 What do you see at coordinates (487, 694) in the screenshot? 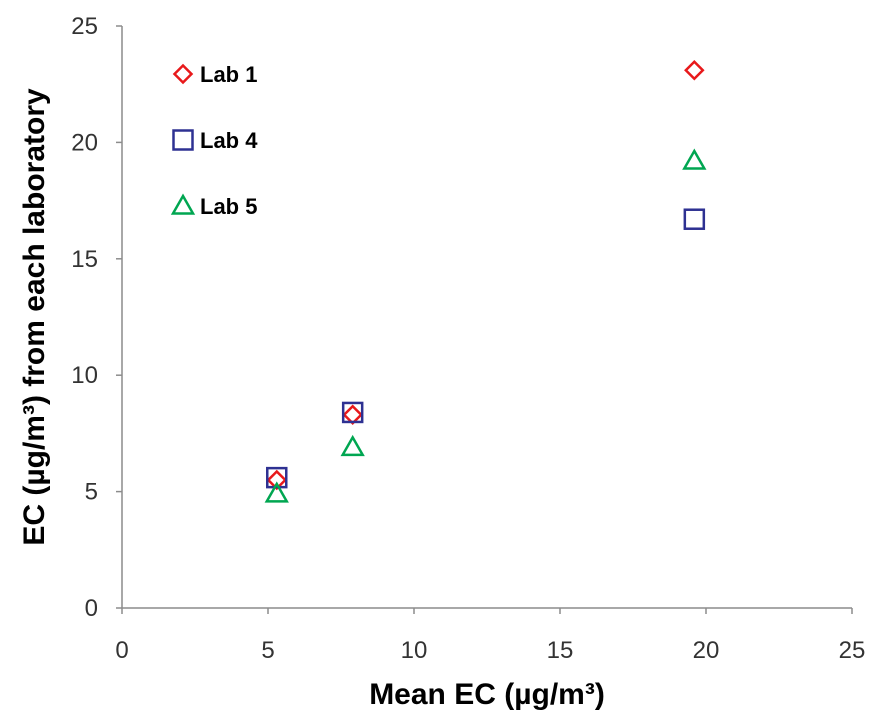
I see `x-axis-title: Mean EC (µg/m³)` at bounding box center [487, 694].